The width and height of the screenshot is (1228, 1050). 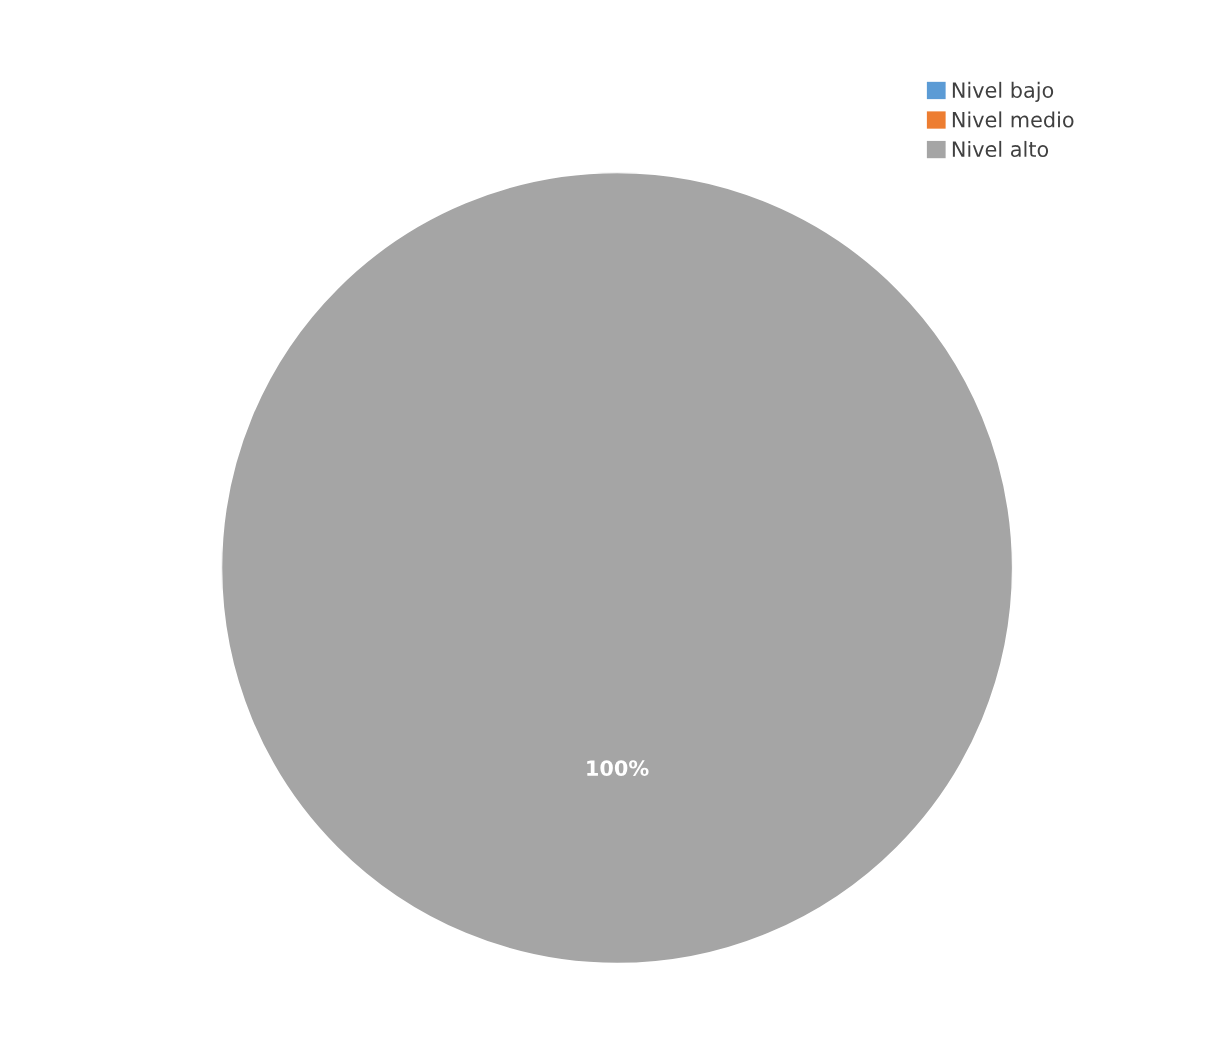 I want to click on data-label: 100%, so click(x=618, y=768).